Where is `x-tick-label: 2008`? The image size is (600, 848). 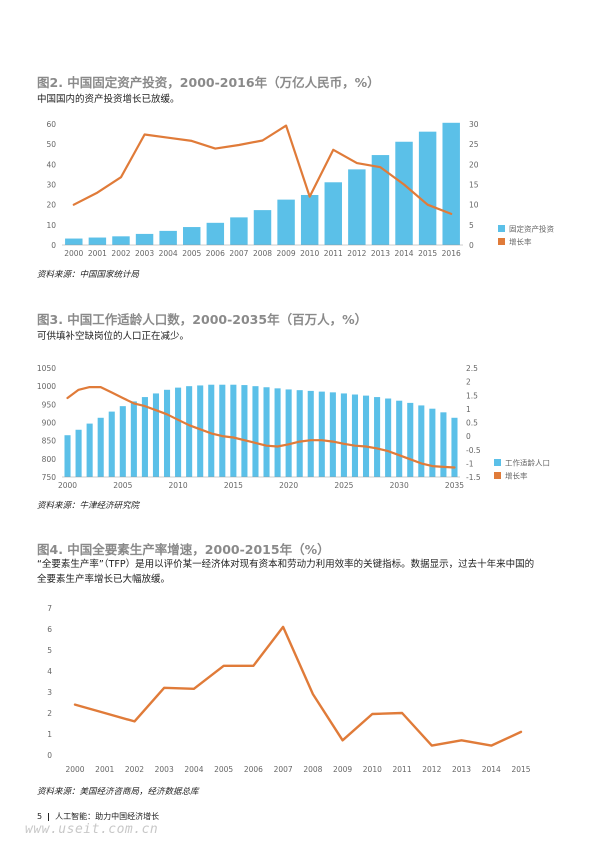
x-tick-label: 2008 is located at coordinates (262, 253).